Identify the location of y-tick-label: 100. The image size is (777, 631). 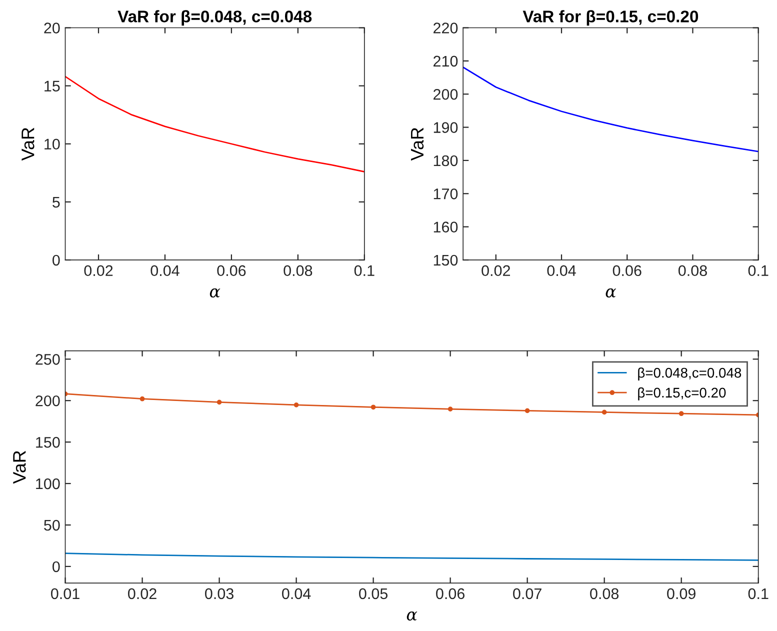
(48, 484).